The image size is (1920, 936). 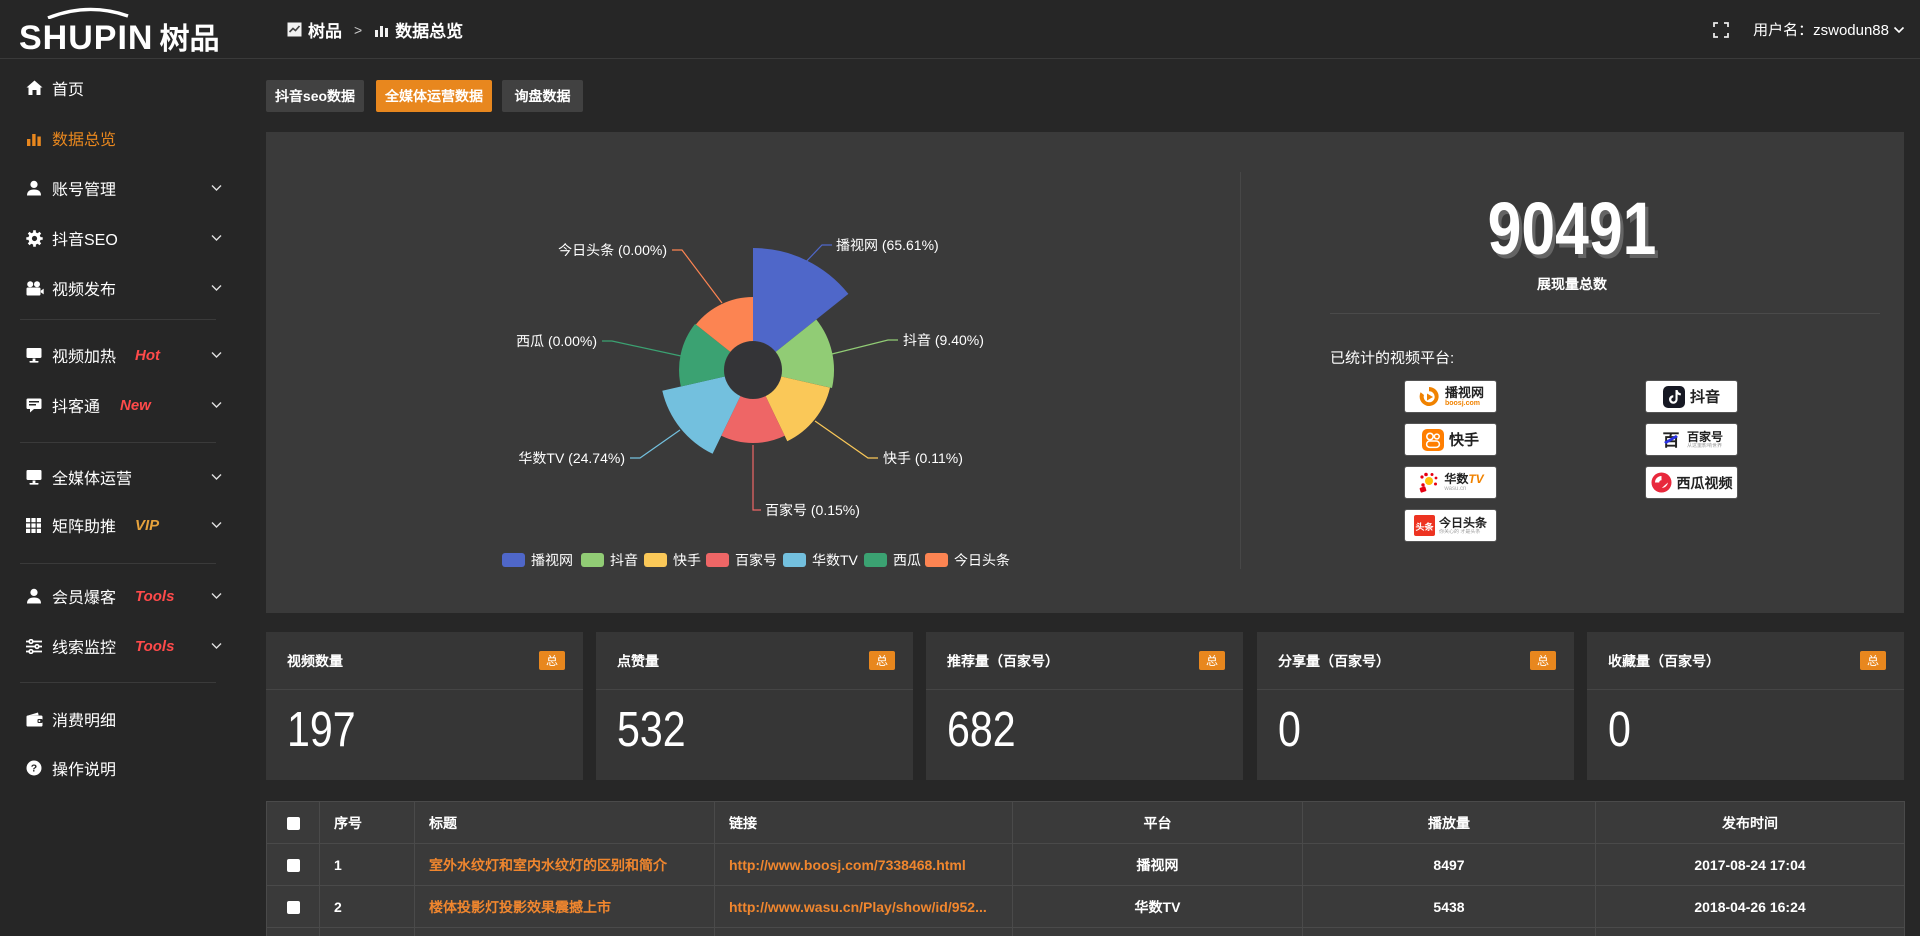 I want to click on svg-text: 华数TV, so click(x=835, y=560).